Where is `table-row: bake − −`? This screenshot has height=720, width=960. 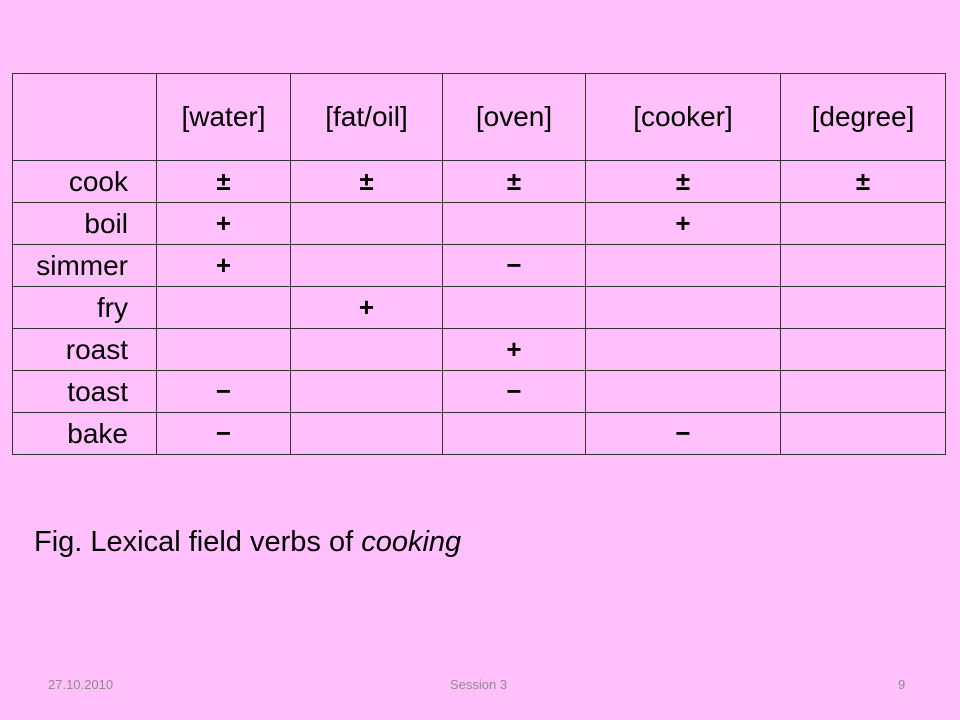 table-row: bake − − is located at coordinates (479, 433).